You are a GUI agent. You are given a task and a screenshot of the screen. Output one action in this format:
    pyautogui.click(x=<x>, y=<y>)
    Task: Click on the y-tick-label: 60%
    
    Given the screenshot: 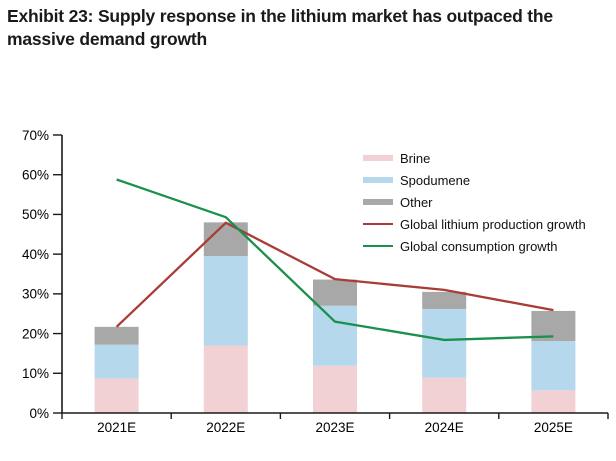 What is the action you would take?
    pyautogui.click(x=35, y=175)
    